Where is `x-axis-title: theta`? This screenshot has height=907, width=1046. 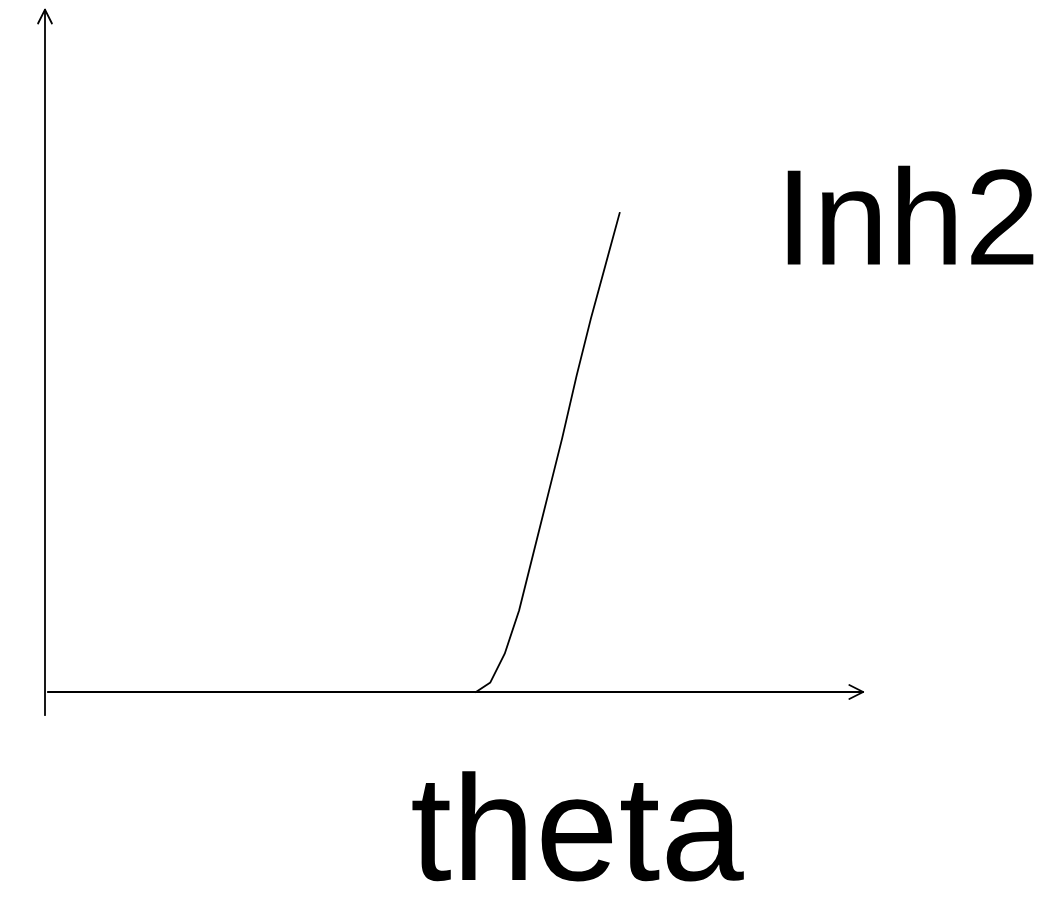 x-axis-title: theta is located at coordinates (578, 826).